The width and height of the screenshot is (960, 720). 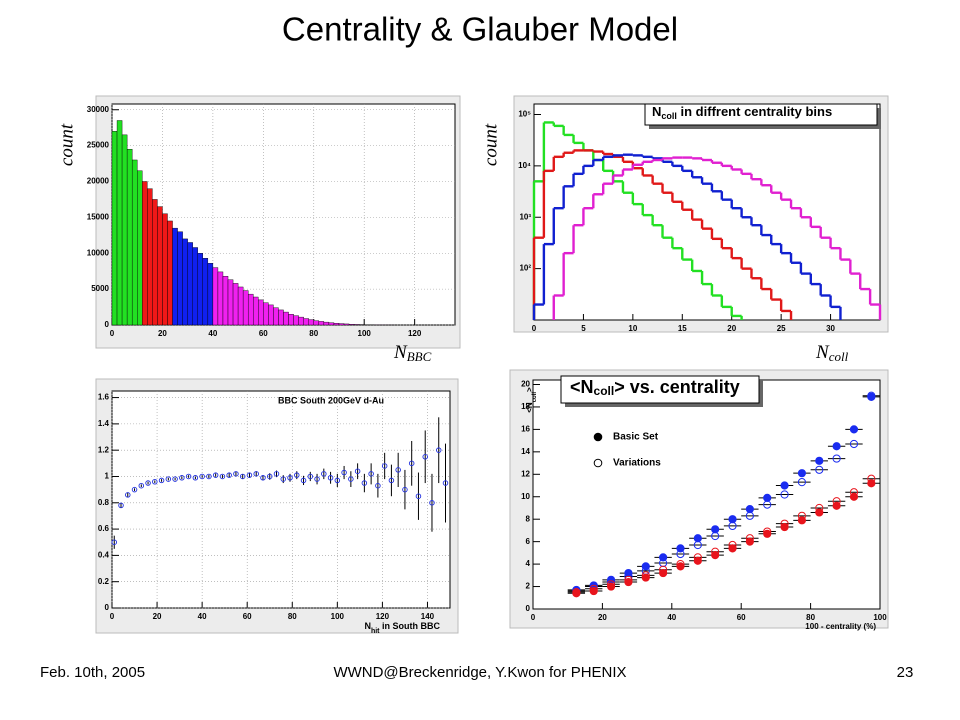 I want to click on y-tick-label: 1, so click(x=107, y=476).